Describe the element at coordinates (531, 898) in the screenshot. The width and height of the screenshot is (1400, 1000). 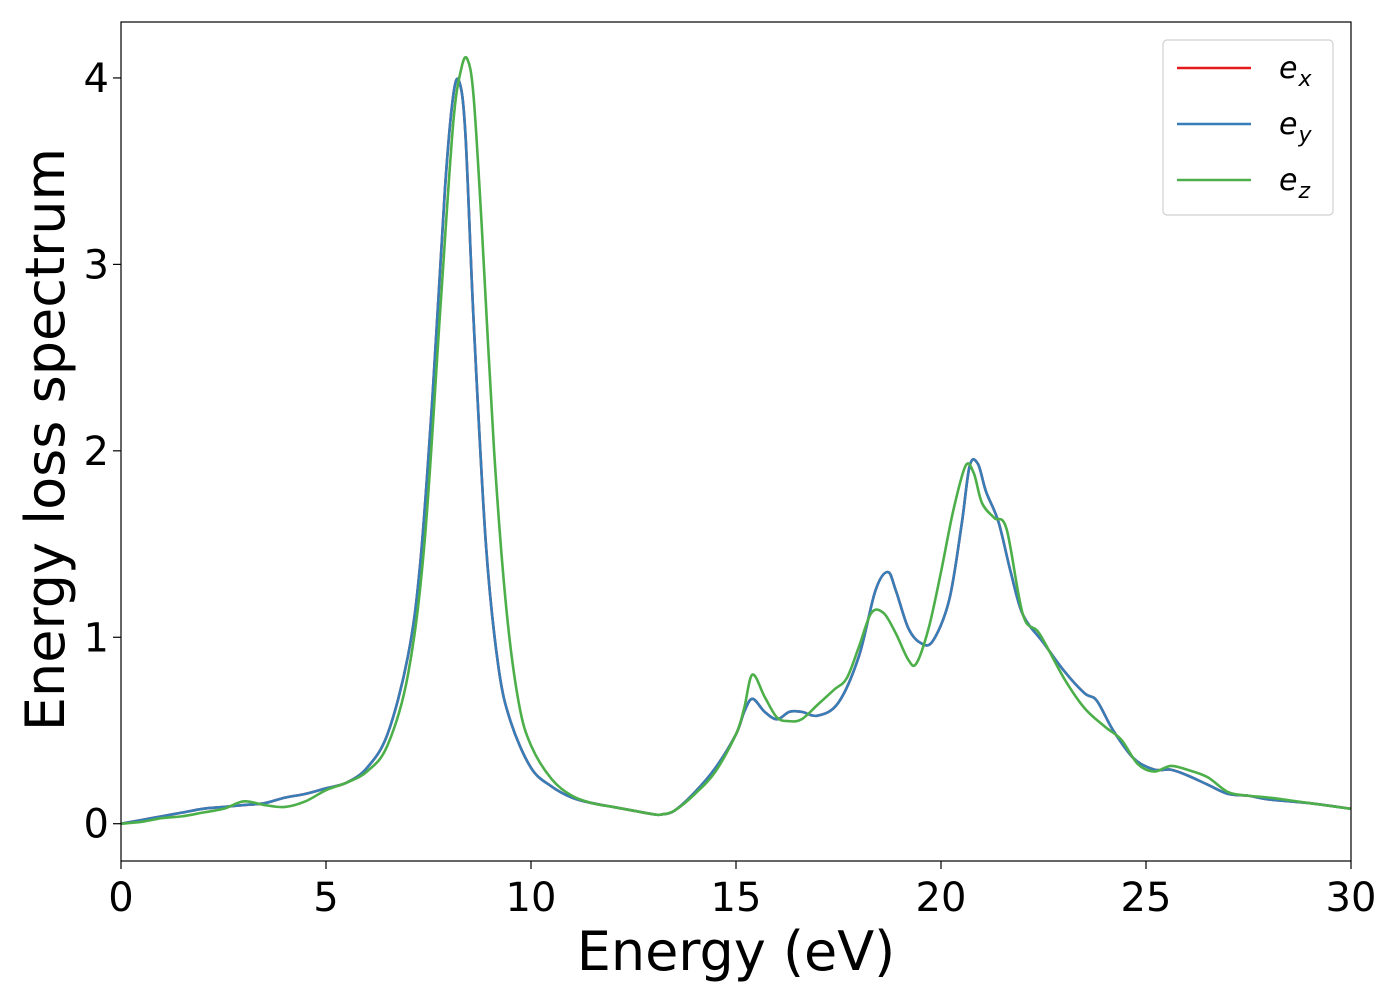
I see `x-tick-label: 10` at that location.